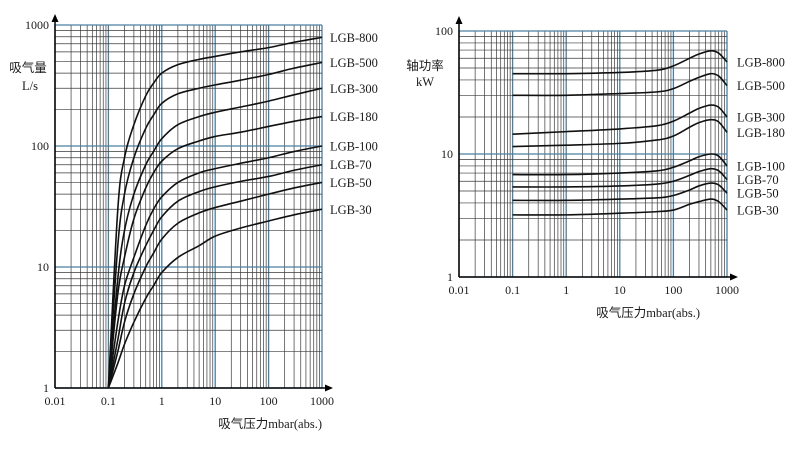 This screenshot has width=800, height=451. What do you see at coordinates (30, 86) in the screenshot?
I see `y-axis-unit: L/s` at bounding box center [30, 86].